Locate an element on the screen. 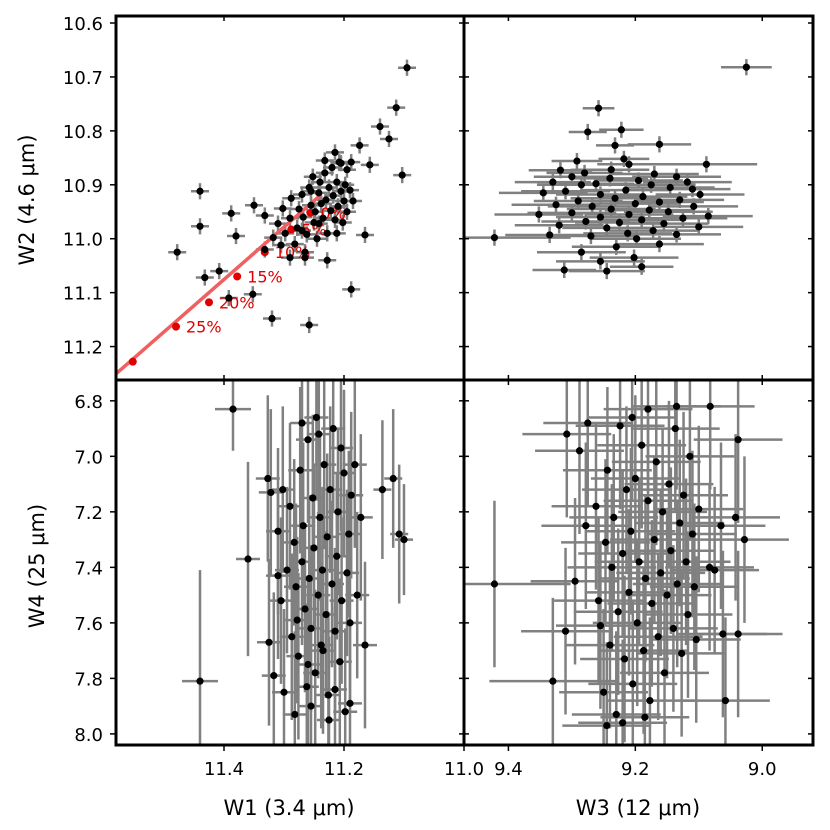  model-track-point is located at coordinates (209, 302).